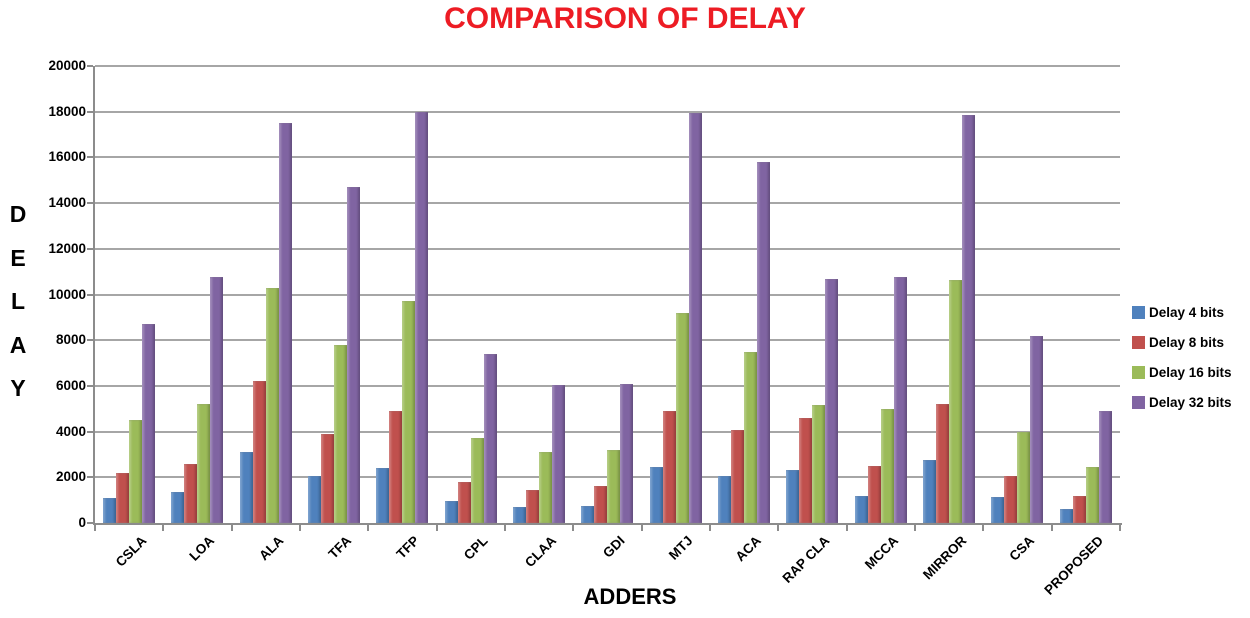 The height and width of the screenshot is (618, 1250). Describe the element at coordinates (67, 248) in the screenshot. I see `y-tick-label: 12000` at that location.